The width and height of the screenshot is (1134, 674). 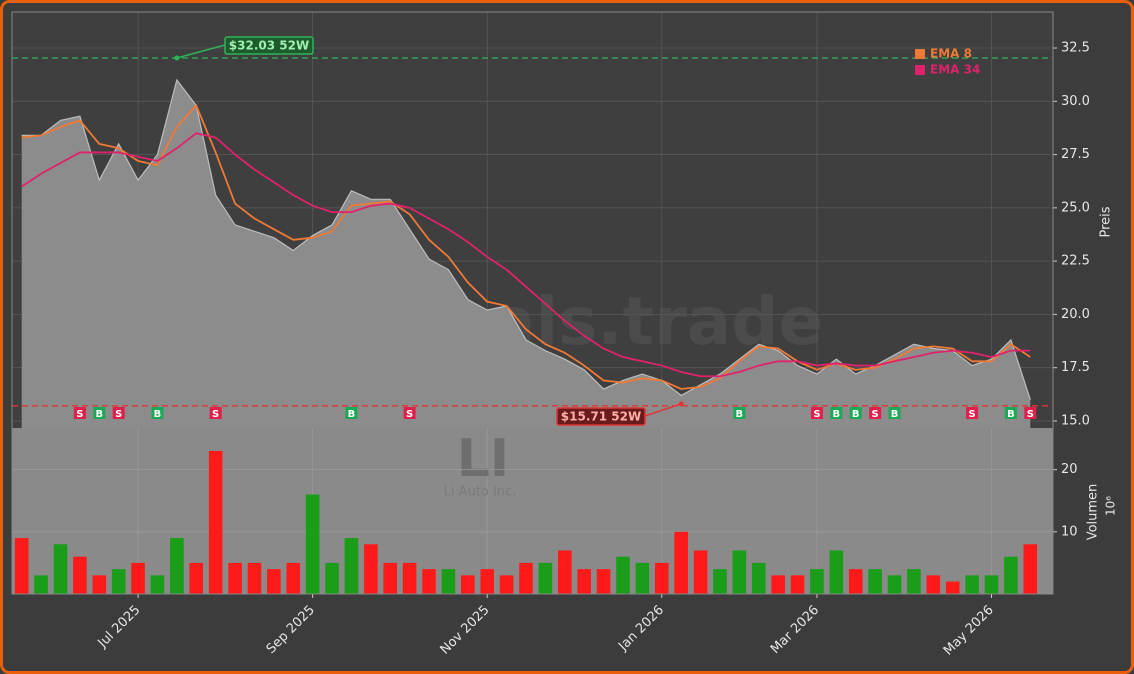 I want to click on y-tick-label: 10, so click(x=1069, y=531).